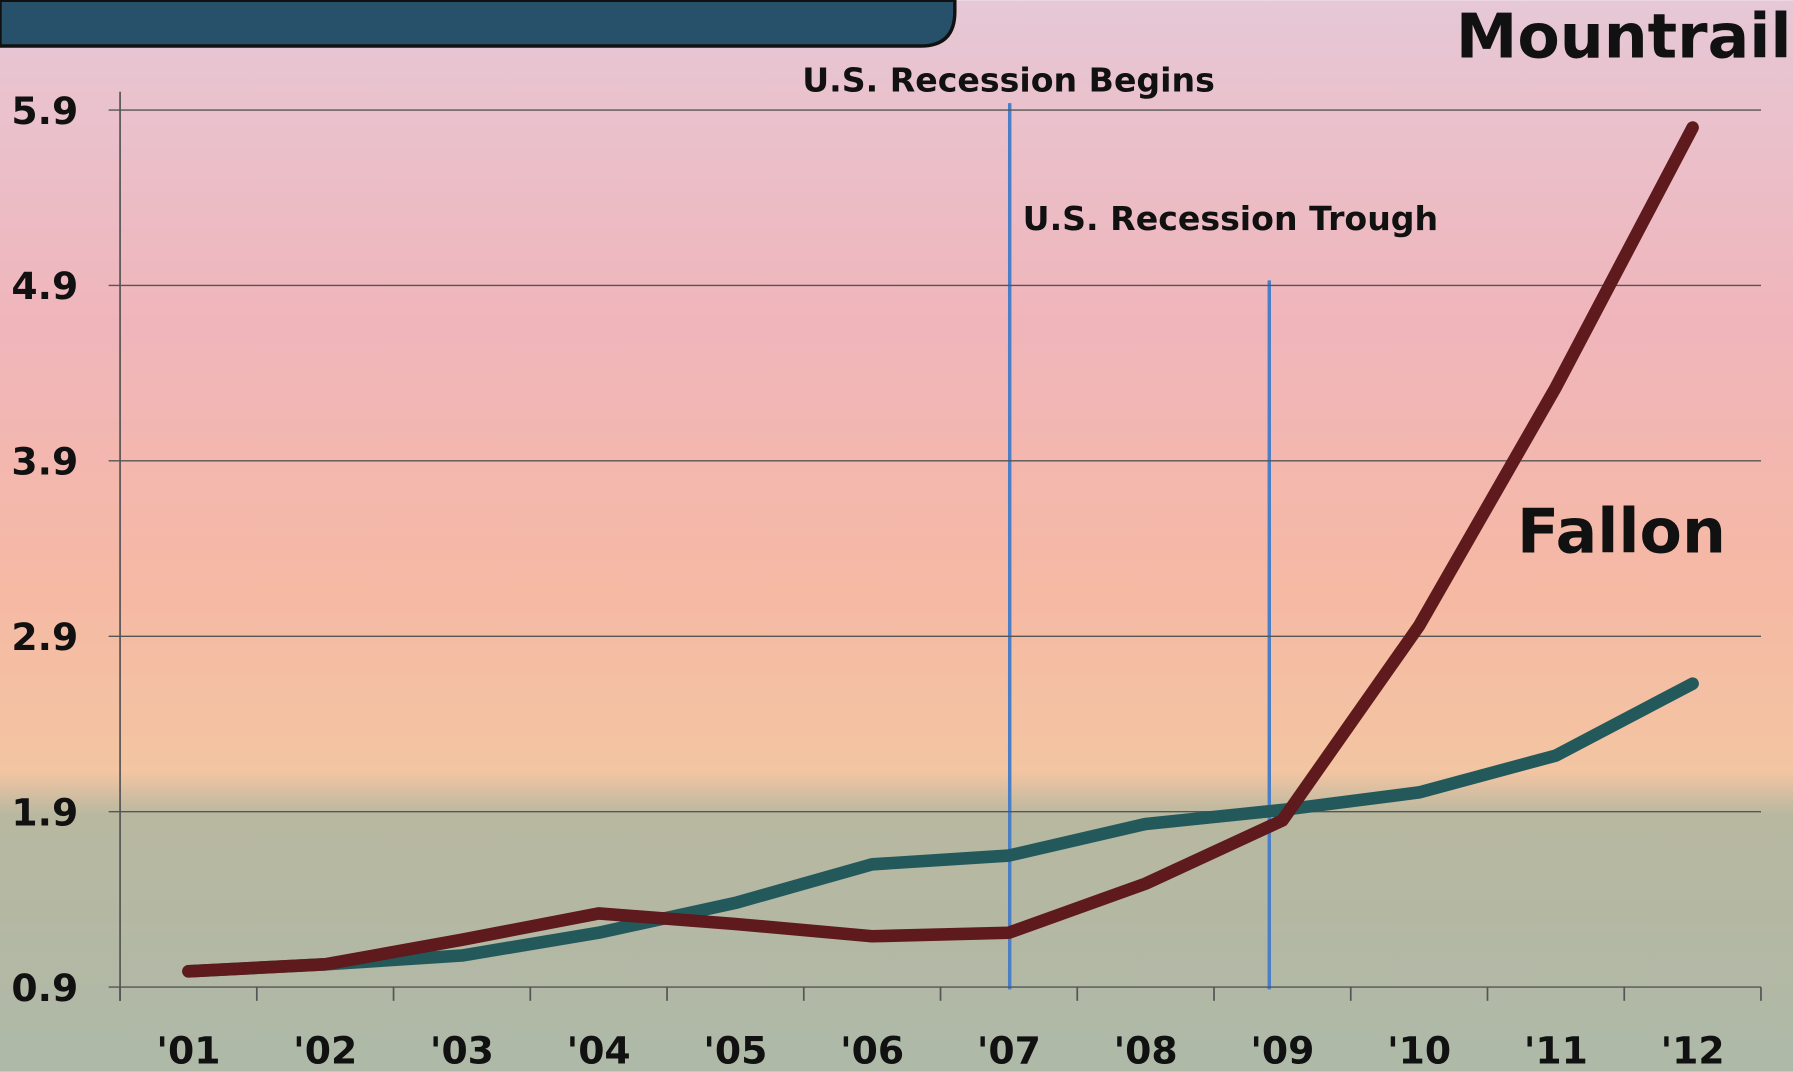 The width and height of the screenshot is (1793, 1072). Describe the element at coordinates (1621, 532) in the screenshot. I see `series-label: Fallon` at that location.